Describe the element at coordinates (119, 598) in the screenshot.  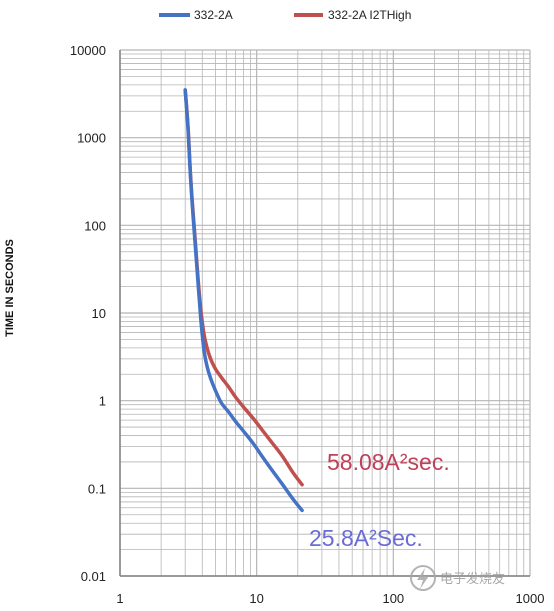
I see `x-tick-label: 1` at that location.